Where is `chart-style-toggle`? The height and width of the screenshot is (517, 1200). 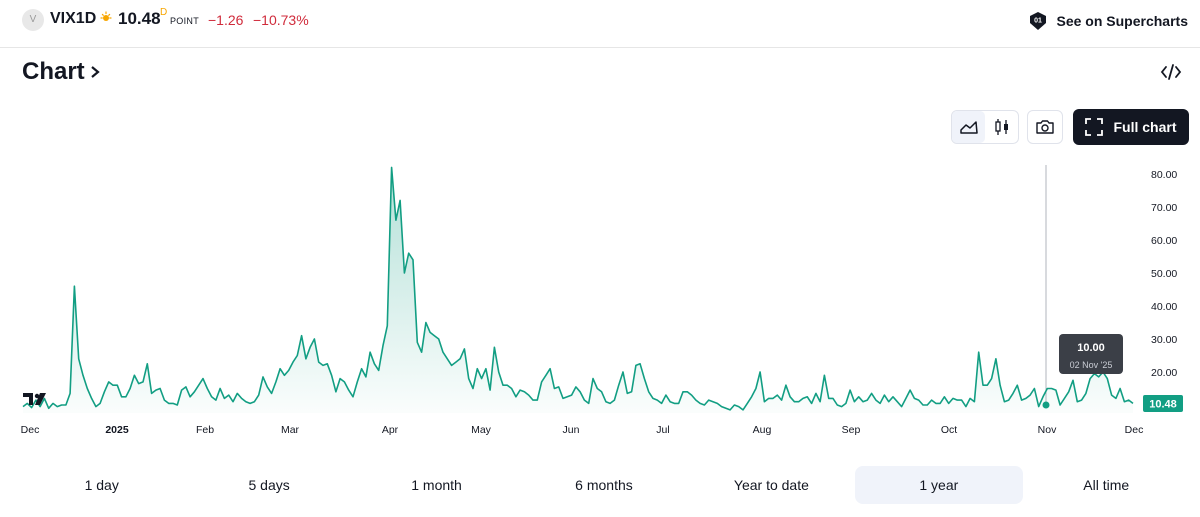
chart-style-toggle is located at coordinates (985, 127).